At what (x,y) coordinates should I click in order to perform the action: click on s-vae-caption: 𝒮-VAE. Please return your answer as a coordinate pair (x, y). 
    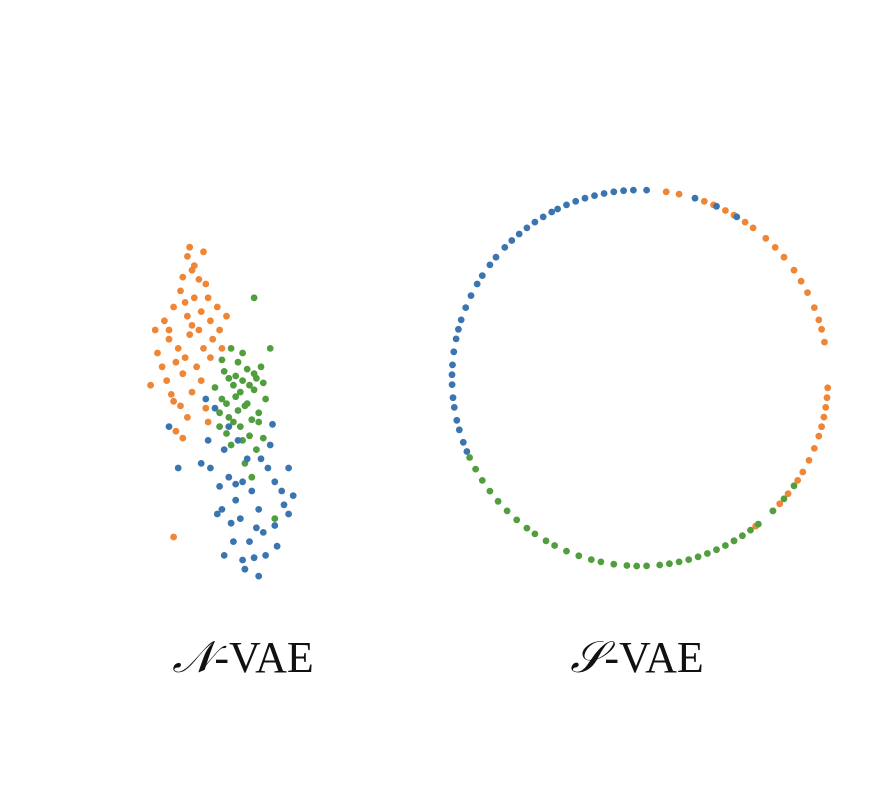
    Looking at the image, I should click on (636, 657).